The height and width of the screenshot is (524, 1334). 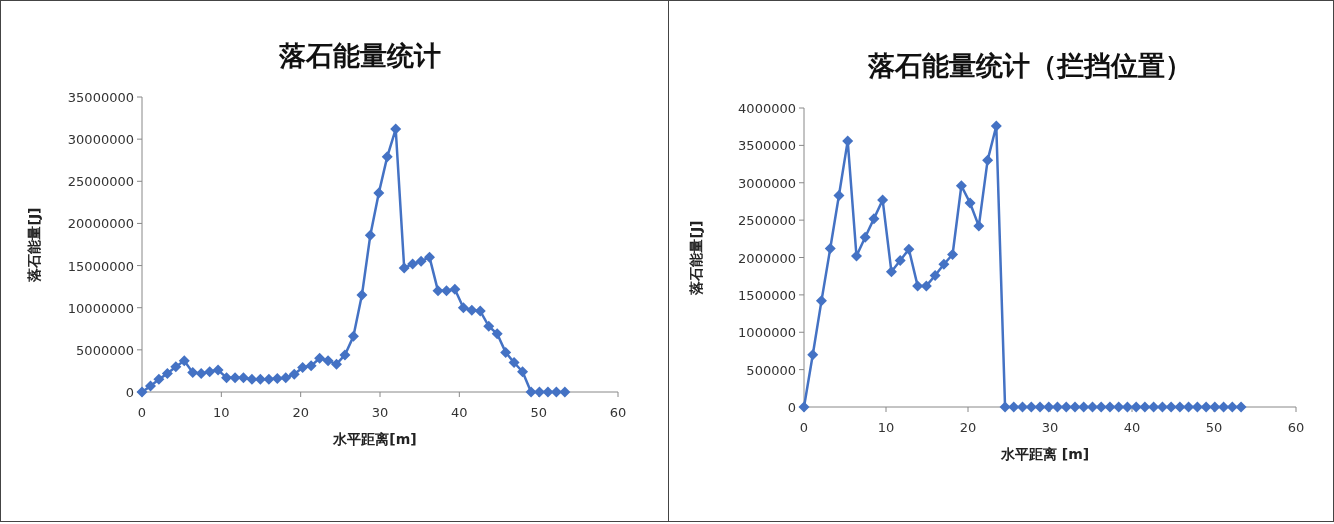 I want to click on y-tick-label: 0, so click(x=129, y=392).